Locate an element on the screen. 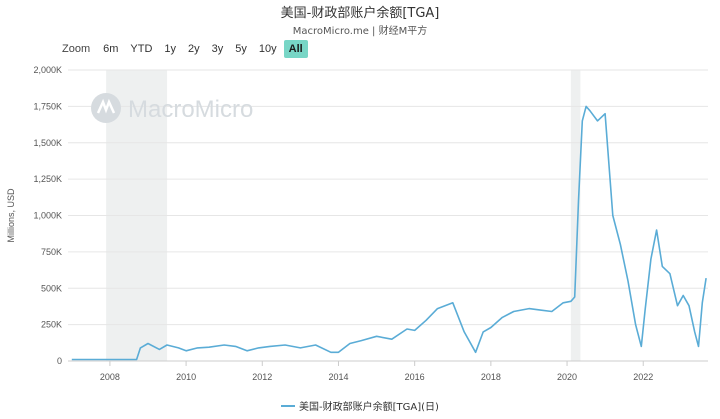  zoom-button-10y: 10y is located at coordinates (267, 49).